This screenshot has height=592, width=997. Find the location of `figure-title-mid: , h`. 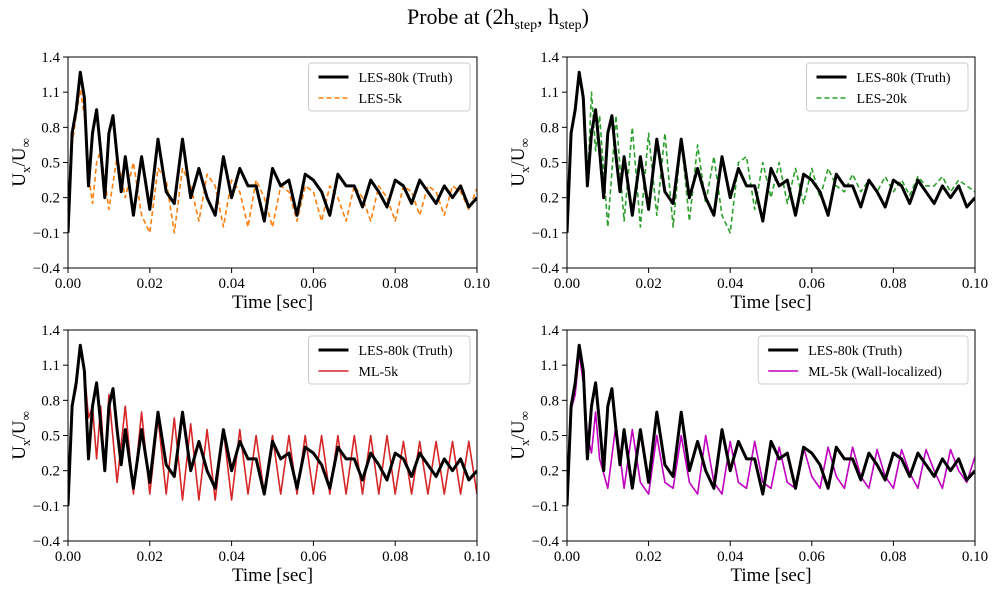

figure-title-mid: , h is located at coordinates (548, 16).